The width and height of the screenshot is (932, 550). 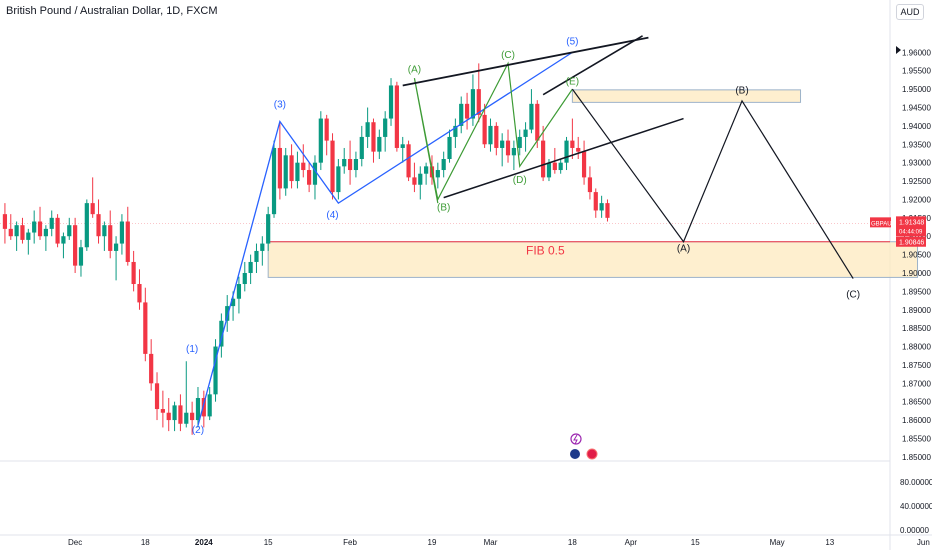 What do you see at coordinates (916, 365) in the screenshot?
I see `price-tick-label: 1.87500` at bounding box center [916, 365].